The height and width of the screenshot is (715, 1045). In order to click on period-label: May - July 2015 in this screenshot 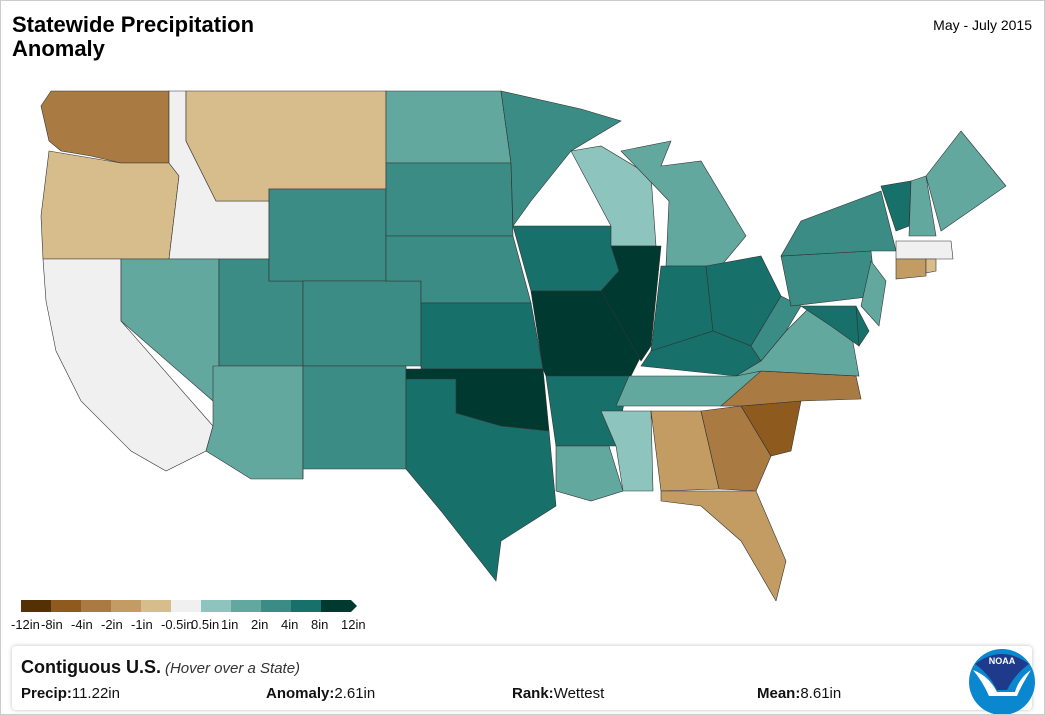, I will do `click(982, 25)`.